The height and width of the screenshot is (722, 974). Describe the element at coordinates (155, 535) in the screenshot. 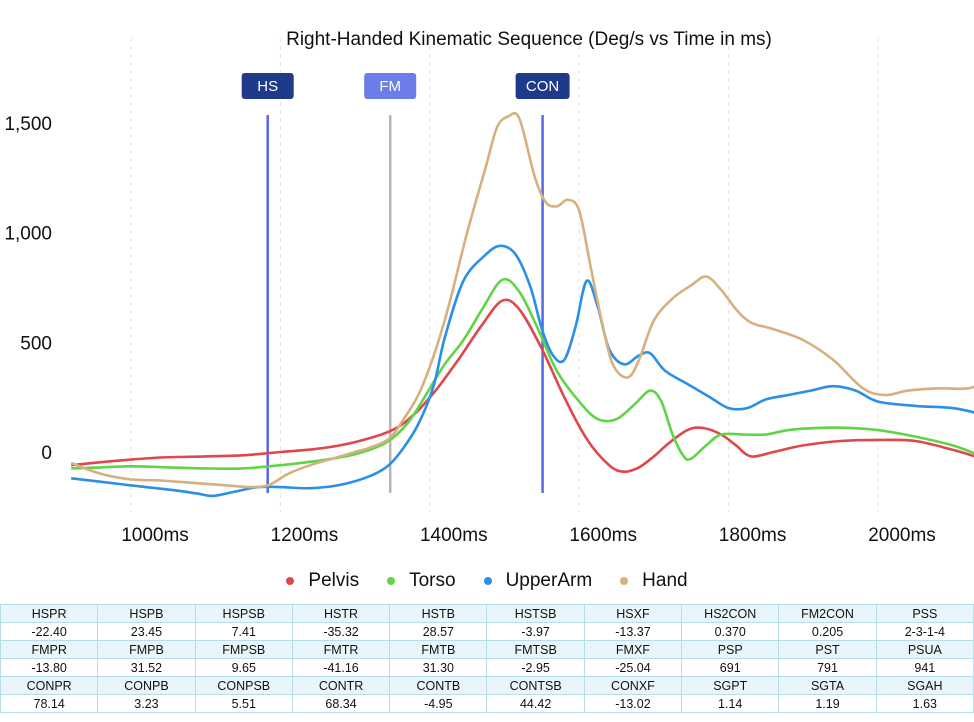

I see `x-tick-label: 1000ms` at that location.